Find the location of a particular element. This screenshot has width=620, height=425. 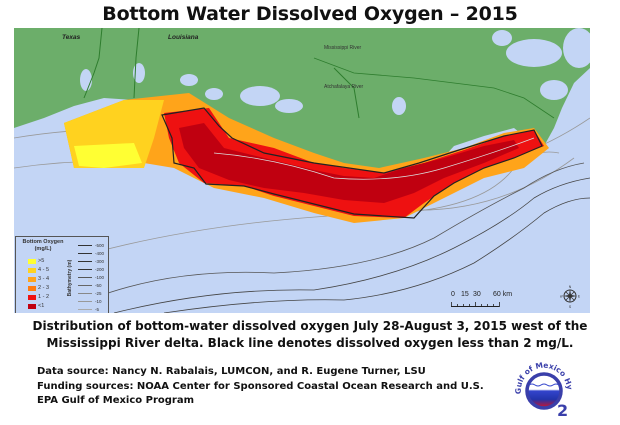

svg-text: E is located at coordinates (579, 297).